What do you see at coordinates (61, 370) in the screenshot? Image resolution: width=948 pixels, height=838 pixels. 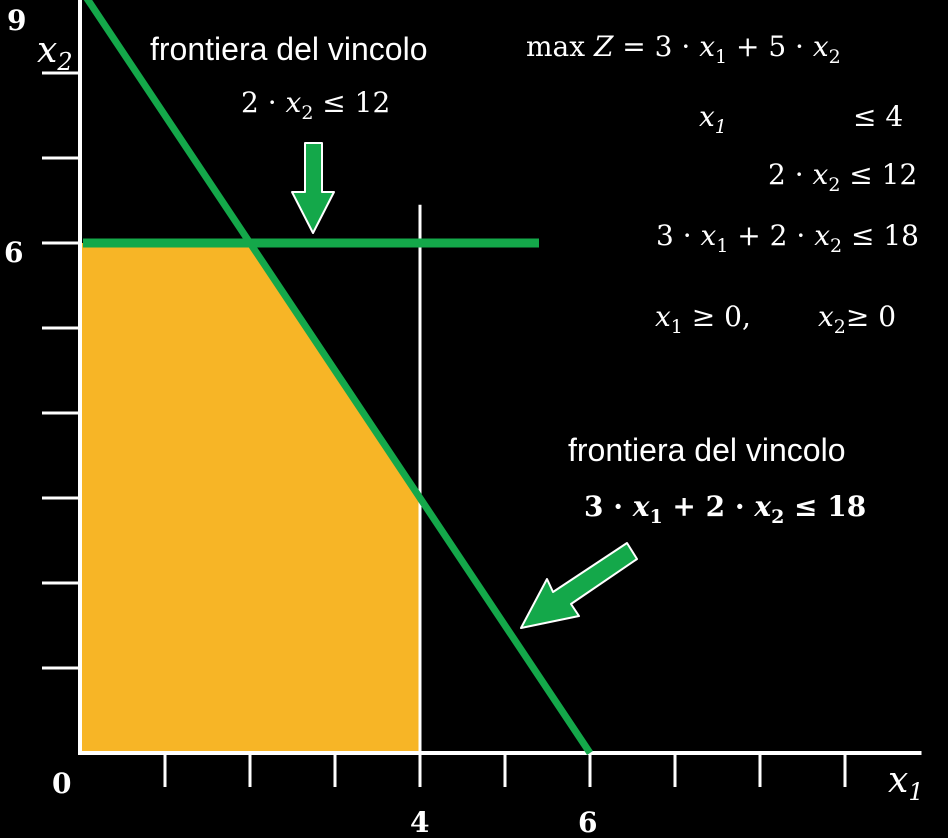 I see `y-axis-ticks` at bounding box center [61, 370].